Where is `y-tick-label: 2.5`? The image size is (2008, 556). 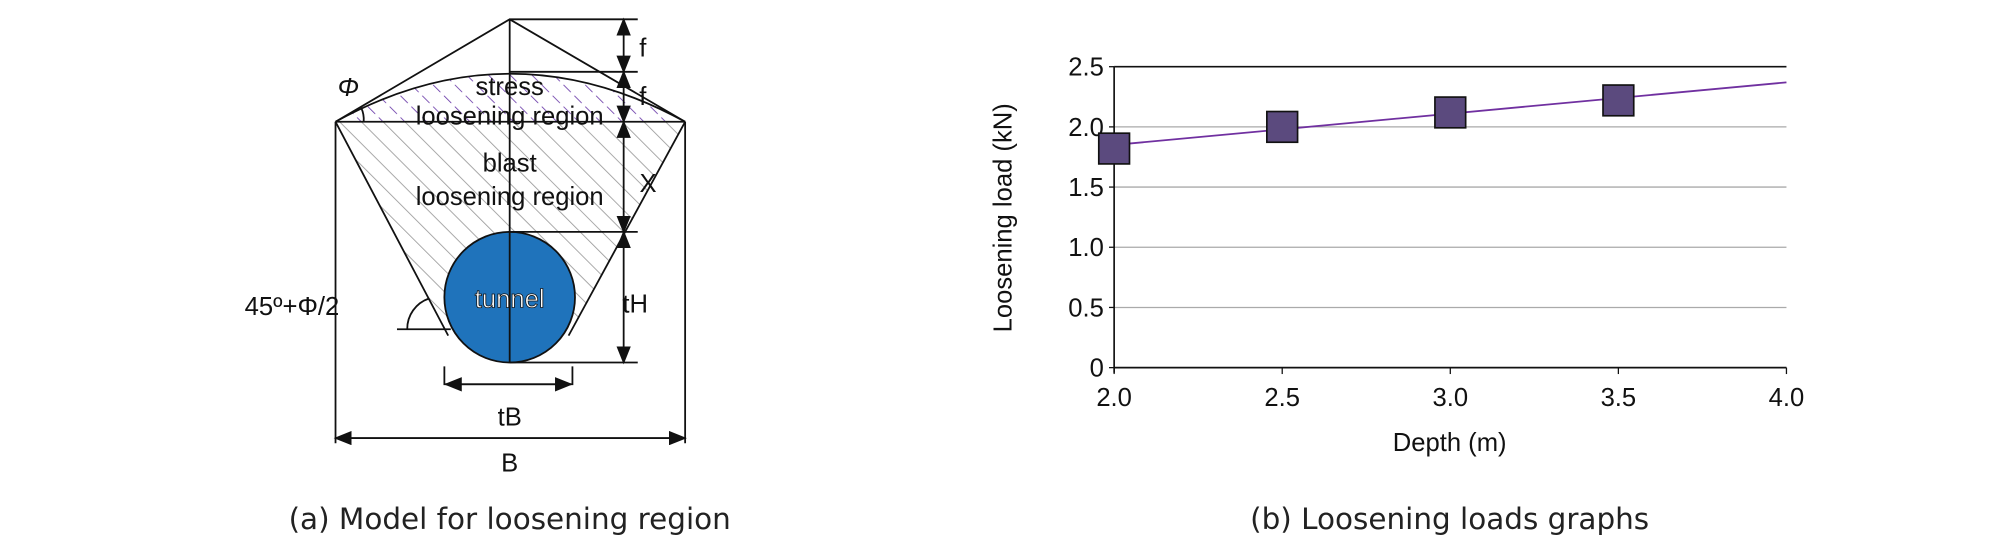
y-tick-label: 2.5 is located at coordinates (1086, 68).